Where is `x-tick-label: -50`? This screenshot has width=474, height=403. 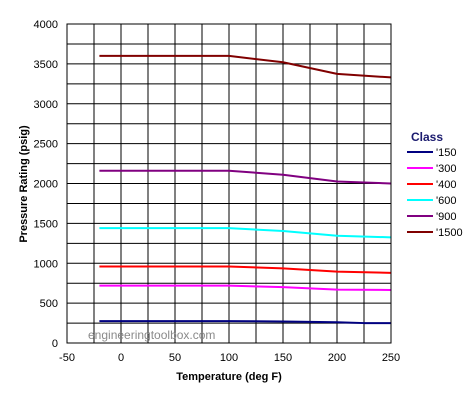 x-tick-label: -50 is located at coordinates (67, 358).